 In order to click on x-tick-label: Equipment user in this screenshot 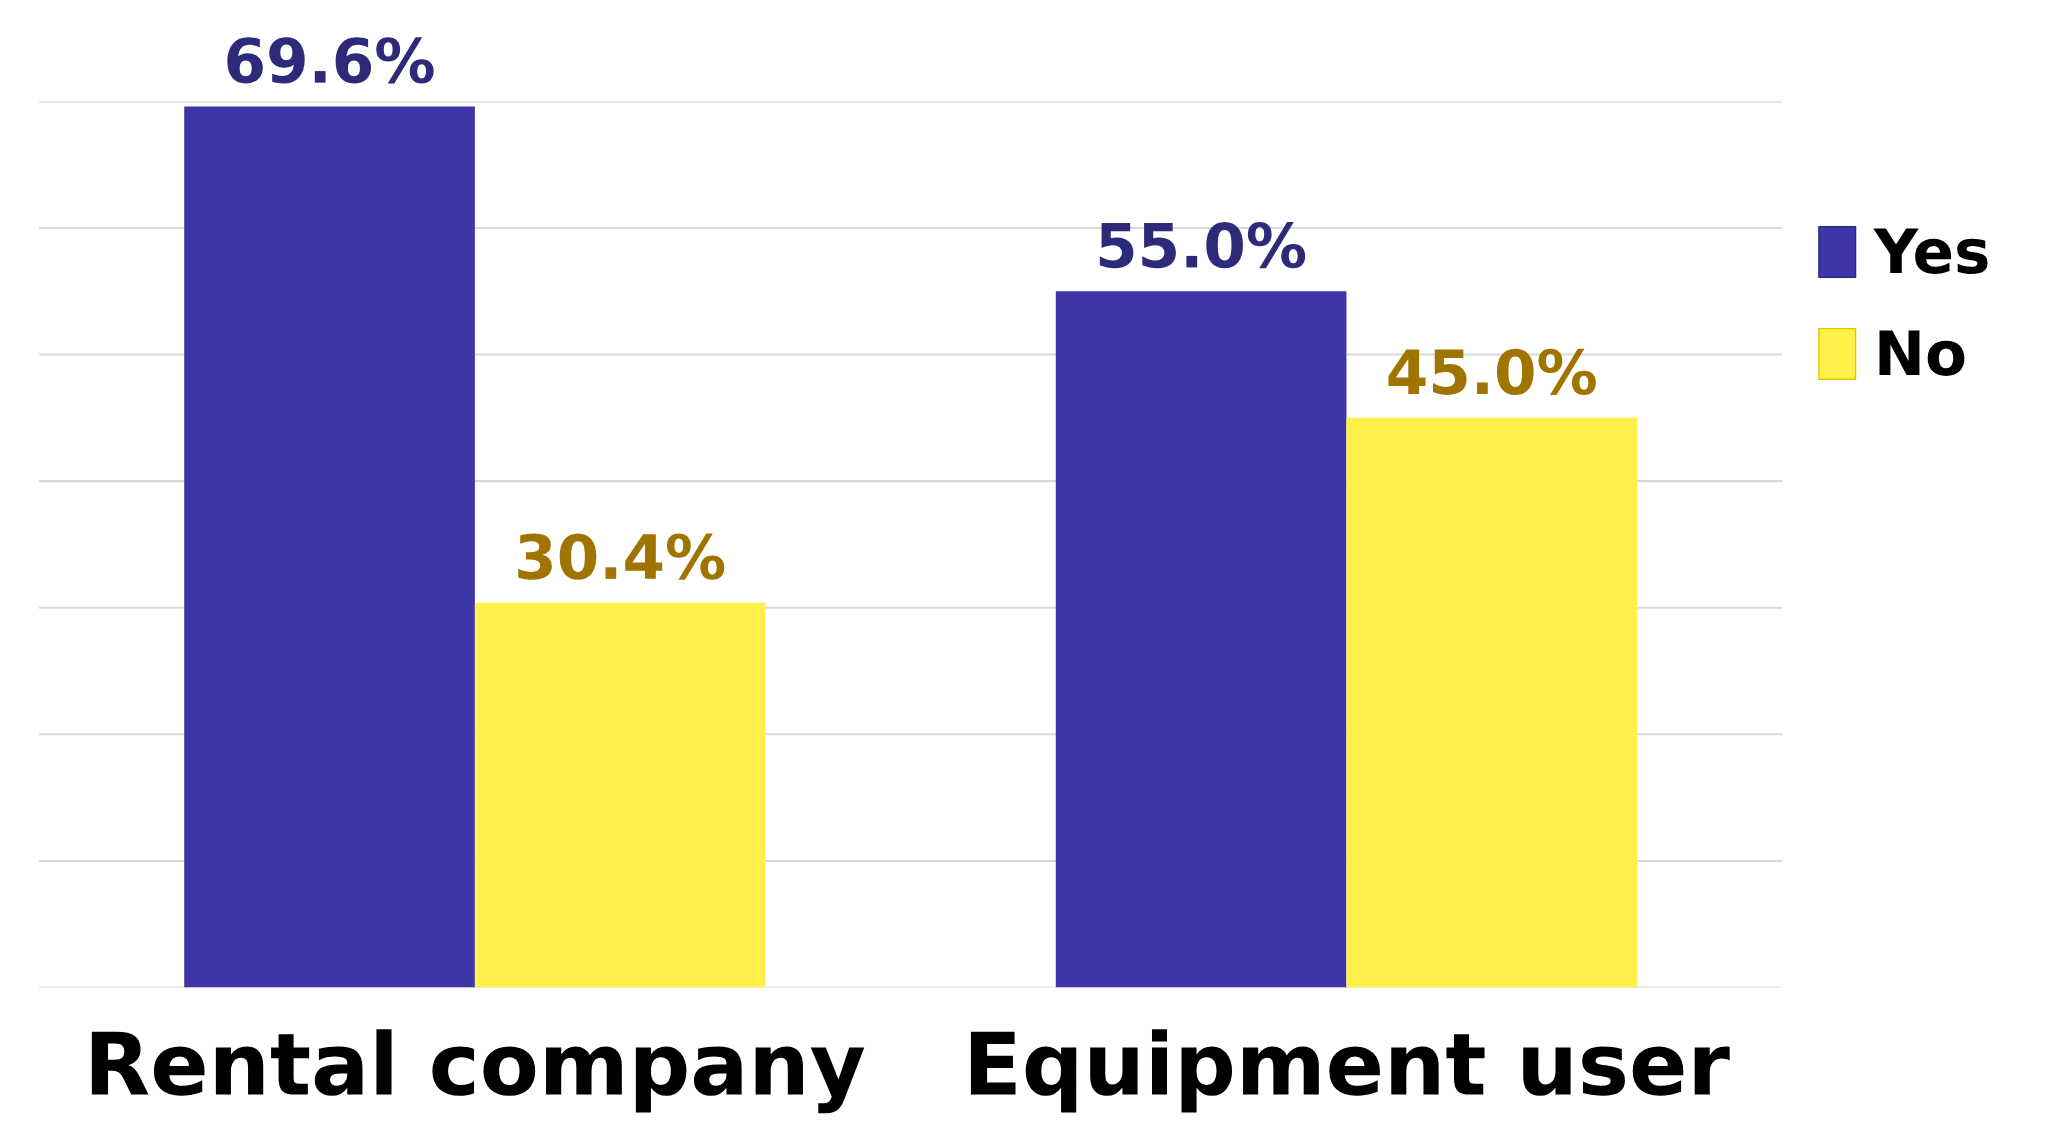, I will do `click(1350, 1071)`.